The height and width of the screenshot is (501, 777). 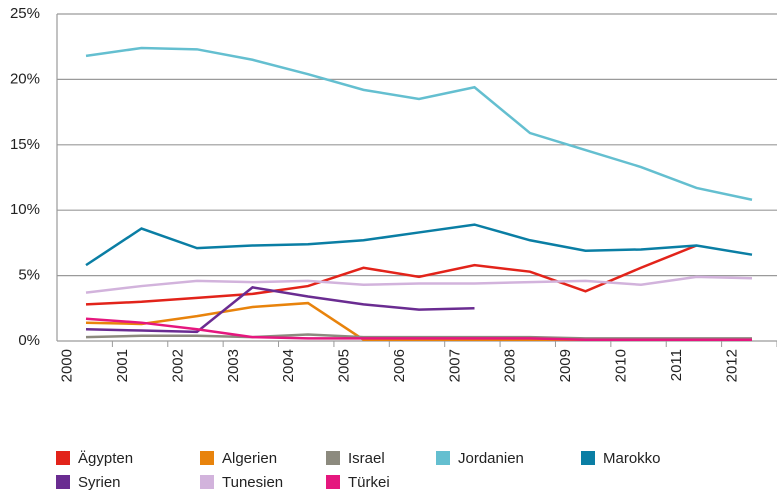 I want to click on y-tick-label: 10%, so click(x=25, y=209).